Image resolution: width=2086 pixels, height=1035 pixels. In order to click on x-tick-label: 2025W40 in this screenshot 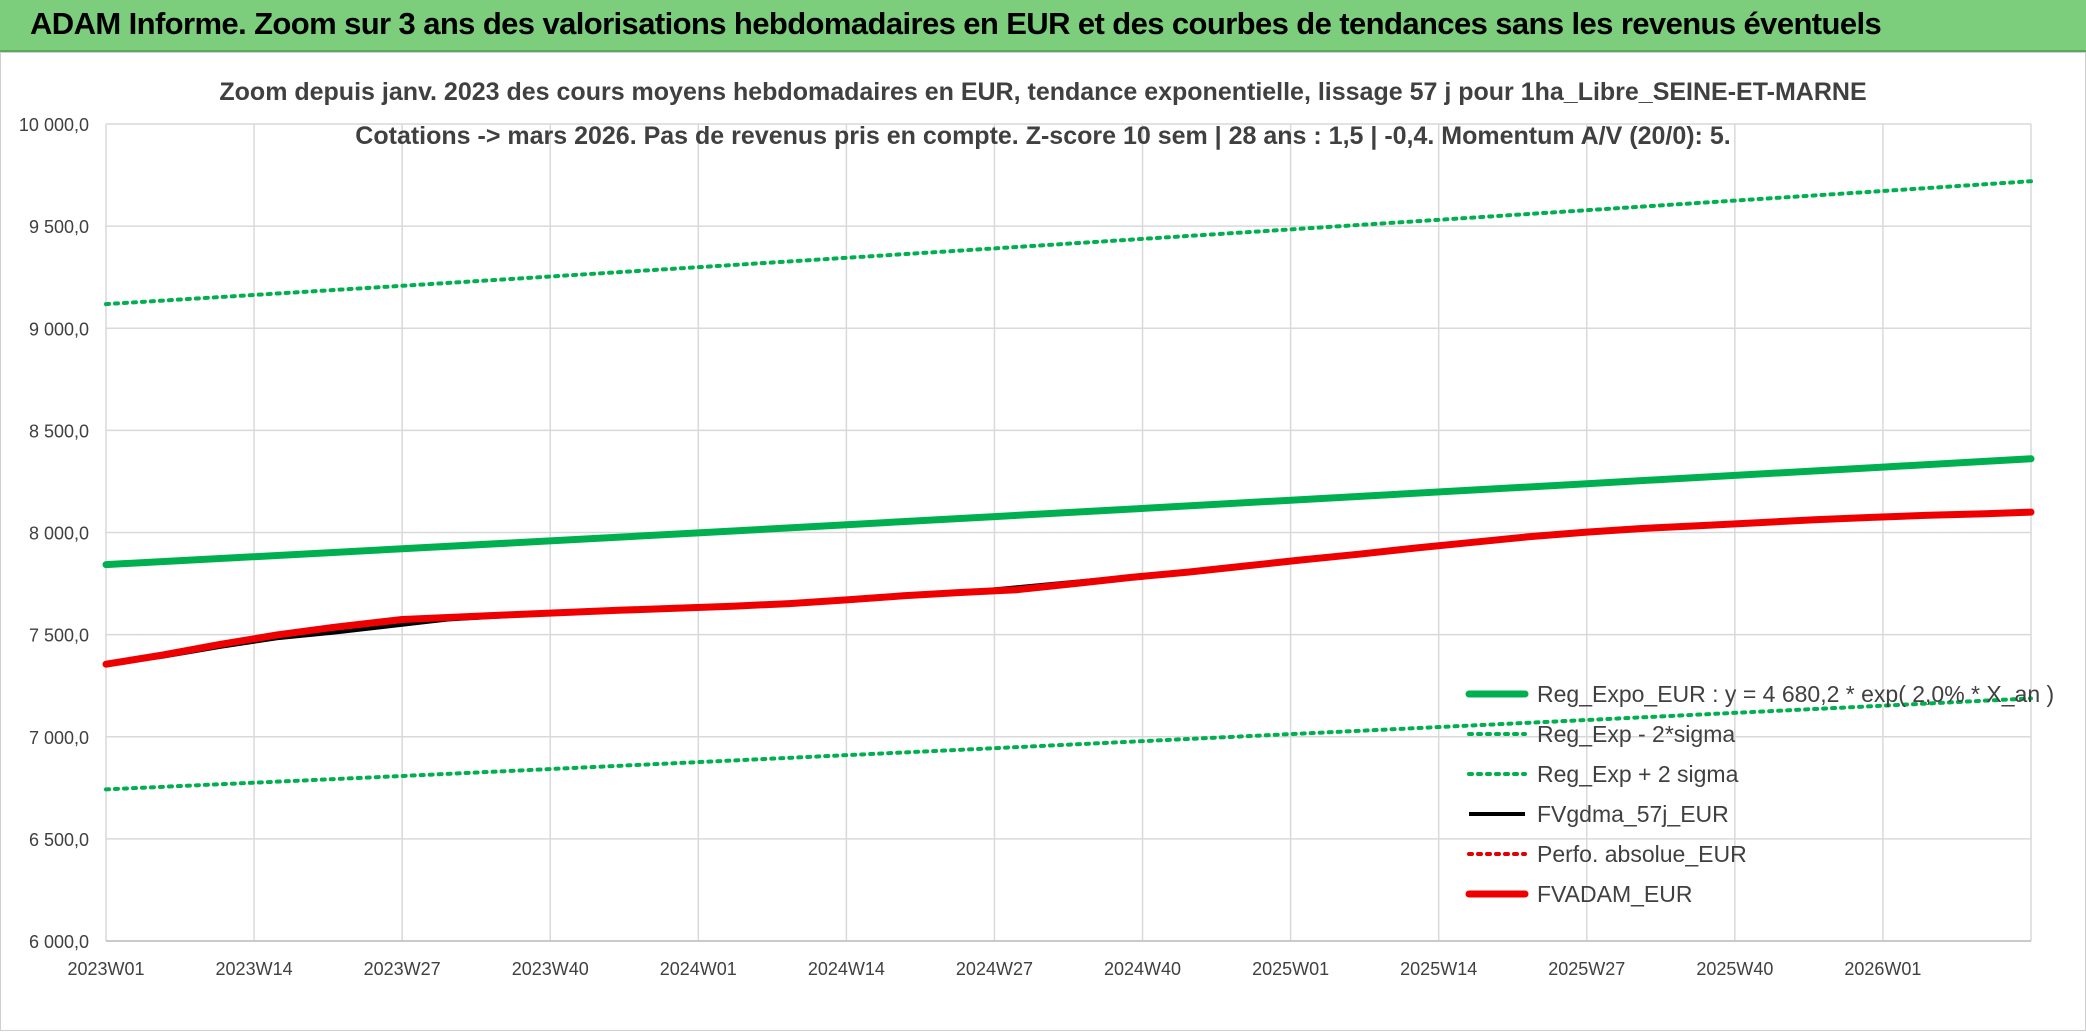, I will do `click(1734, 969)`.